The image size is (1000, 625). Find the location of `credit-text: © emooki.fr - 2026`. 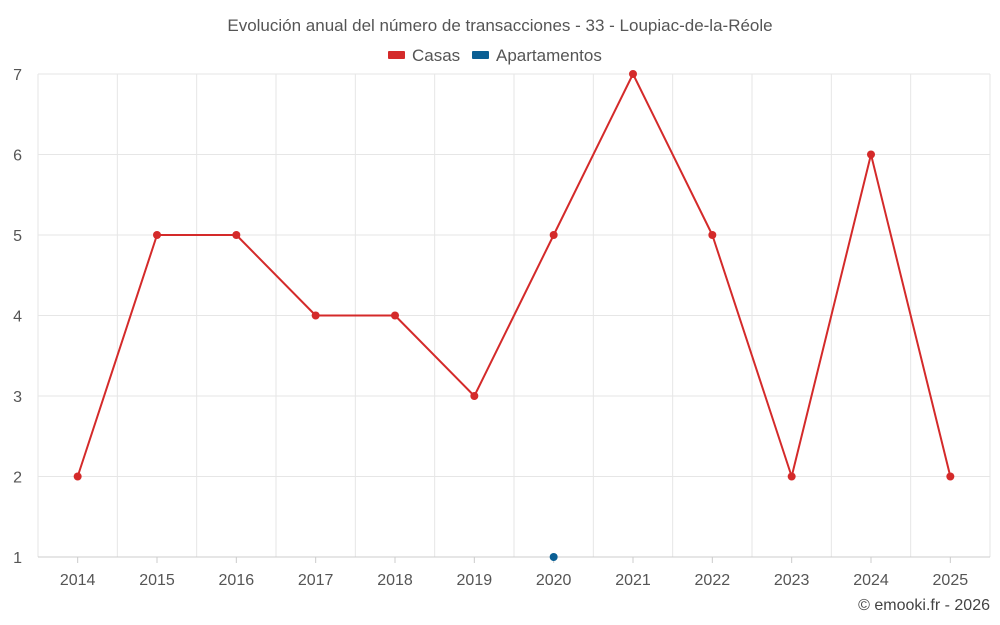

credit-text: © emooki.fr - 2026 is located at coordinates (924, 605).